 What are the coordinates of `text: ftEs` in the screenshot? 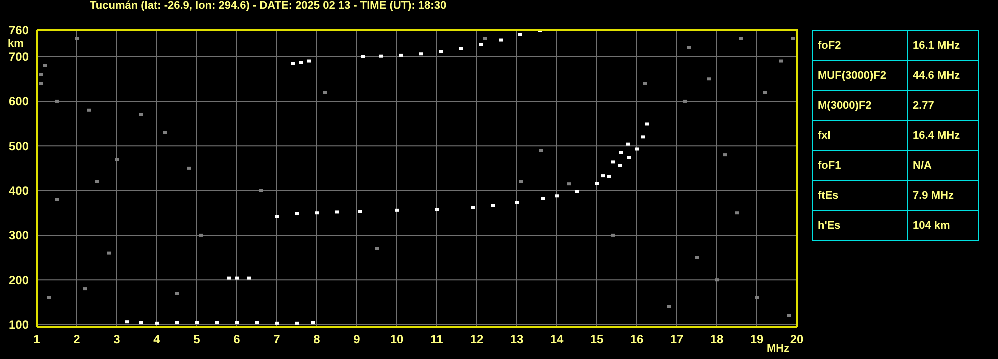 It's located at (860, 195).